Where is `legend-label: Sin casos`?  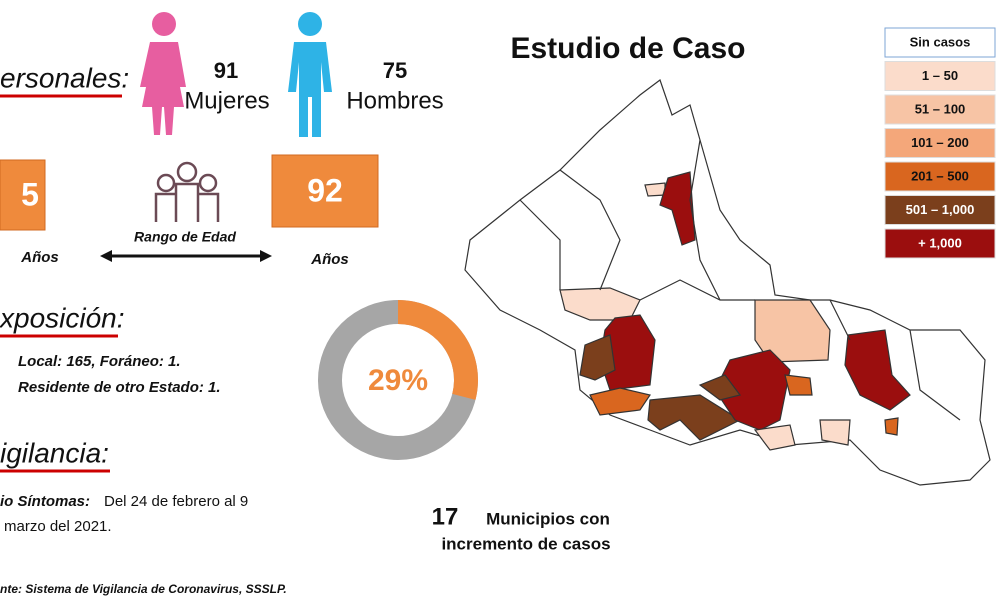 legend-label: Sin casos is located at coordinates (940, 41).